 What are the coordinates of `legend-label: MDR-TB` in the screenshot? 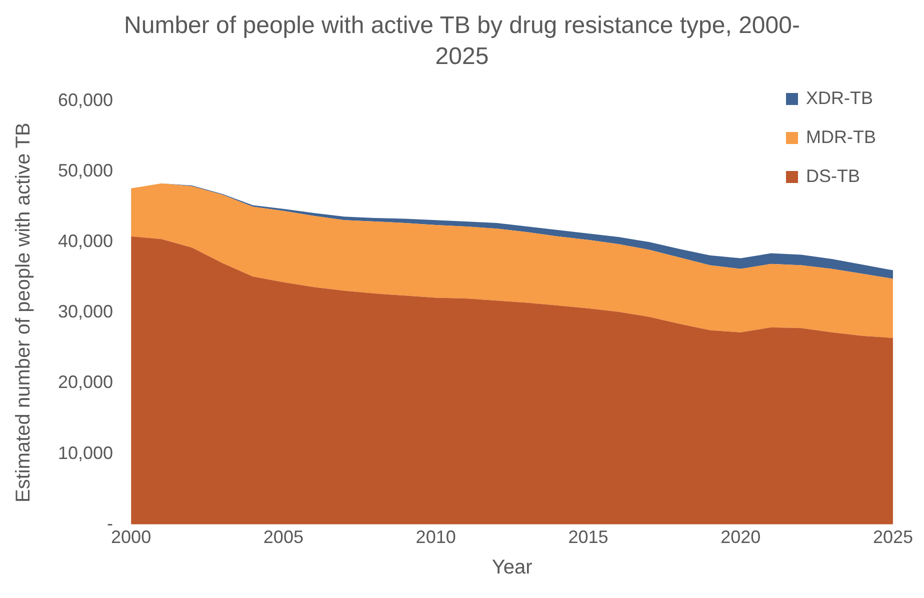 It's located at (841, 137).